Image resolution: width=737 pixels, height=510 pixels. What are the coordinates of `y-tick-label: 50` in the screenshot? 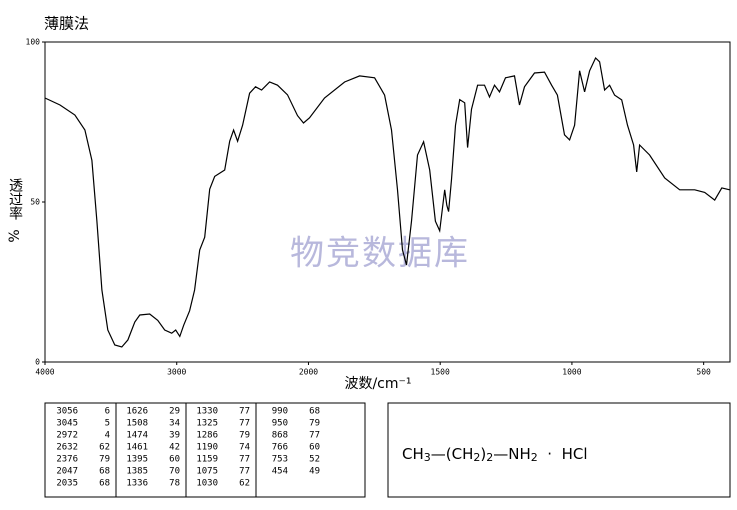 It's located at (35, 202).